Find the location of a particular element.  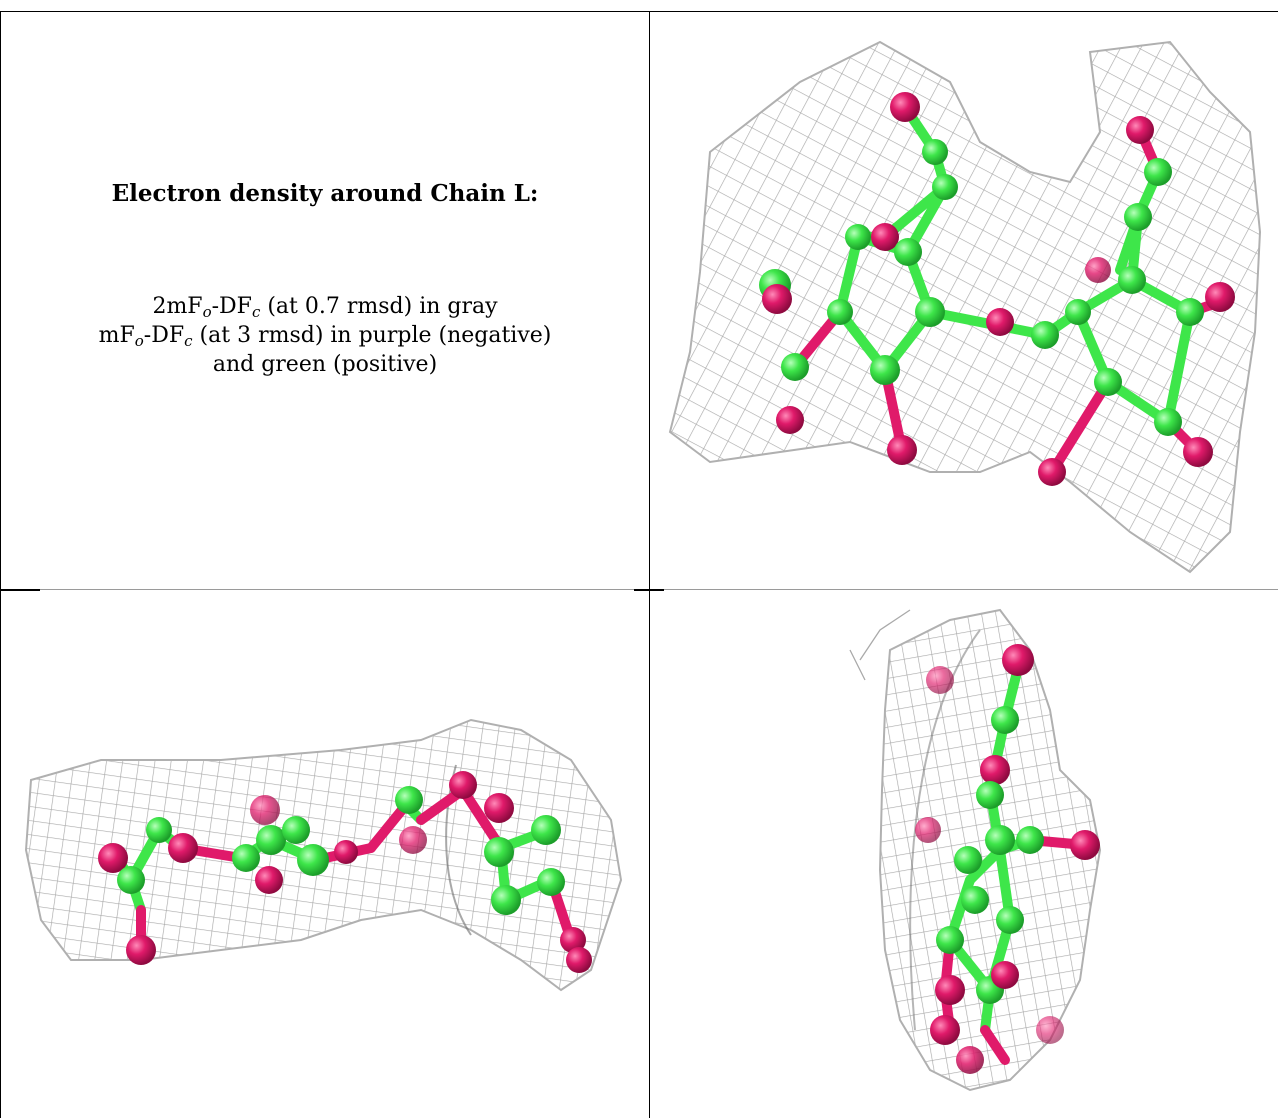

legend-text: (at 0.7 rmsd) in gray is located at coordinates (379, 306).